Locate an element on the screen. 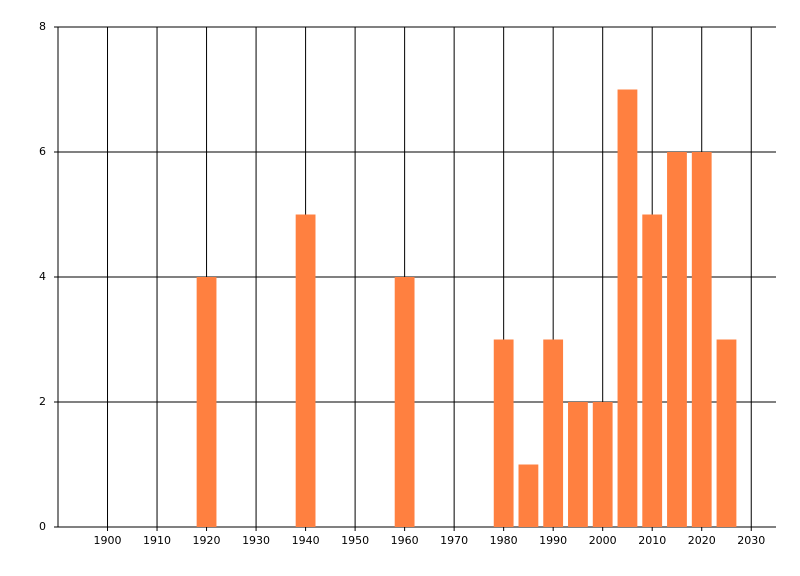 The image size is (800, 576). y-tick-label: 2 is located at coordinates (42, 401).